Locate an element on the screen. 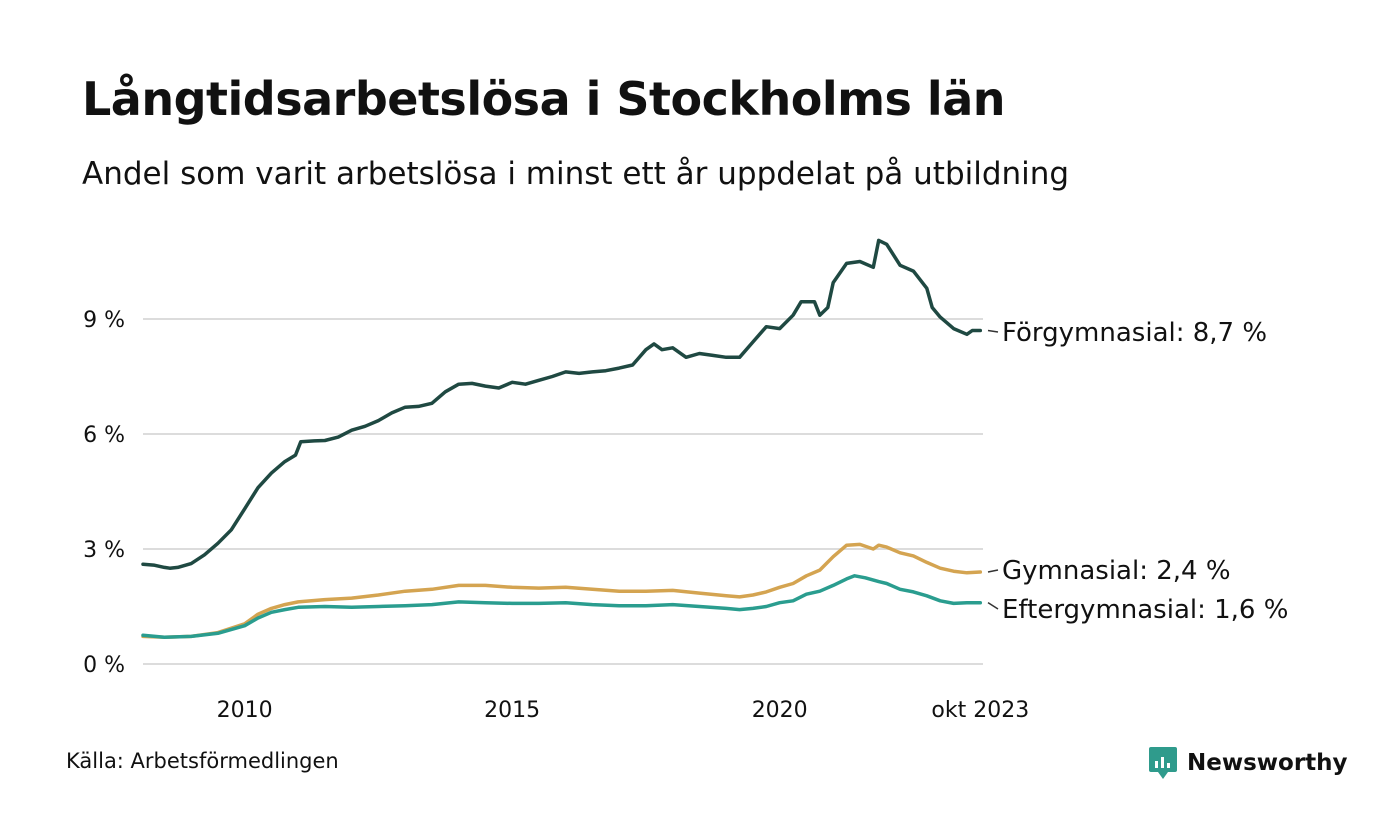 Image resolution: width=1400 pixels, height=840 pixels. series-label-gymnasial: Gymnasial: 2,4 % is located at coordinates (1116, 571).